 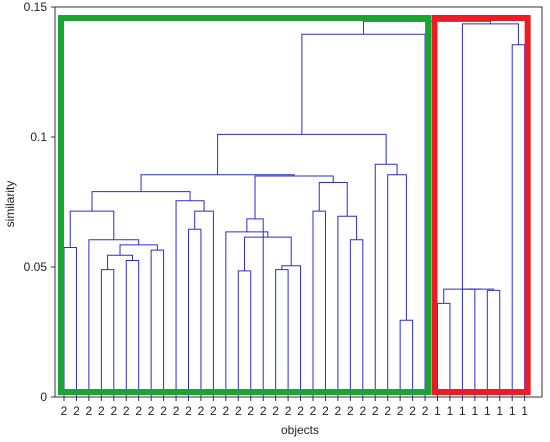 I want to click on dendrogram-link, so click(x=462, y=296).